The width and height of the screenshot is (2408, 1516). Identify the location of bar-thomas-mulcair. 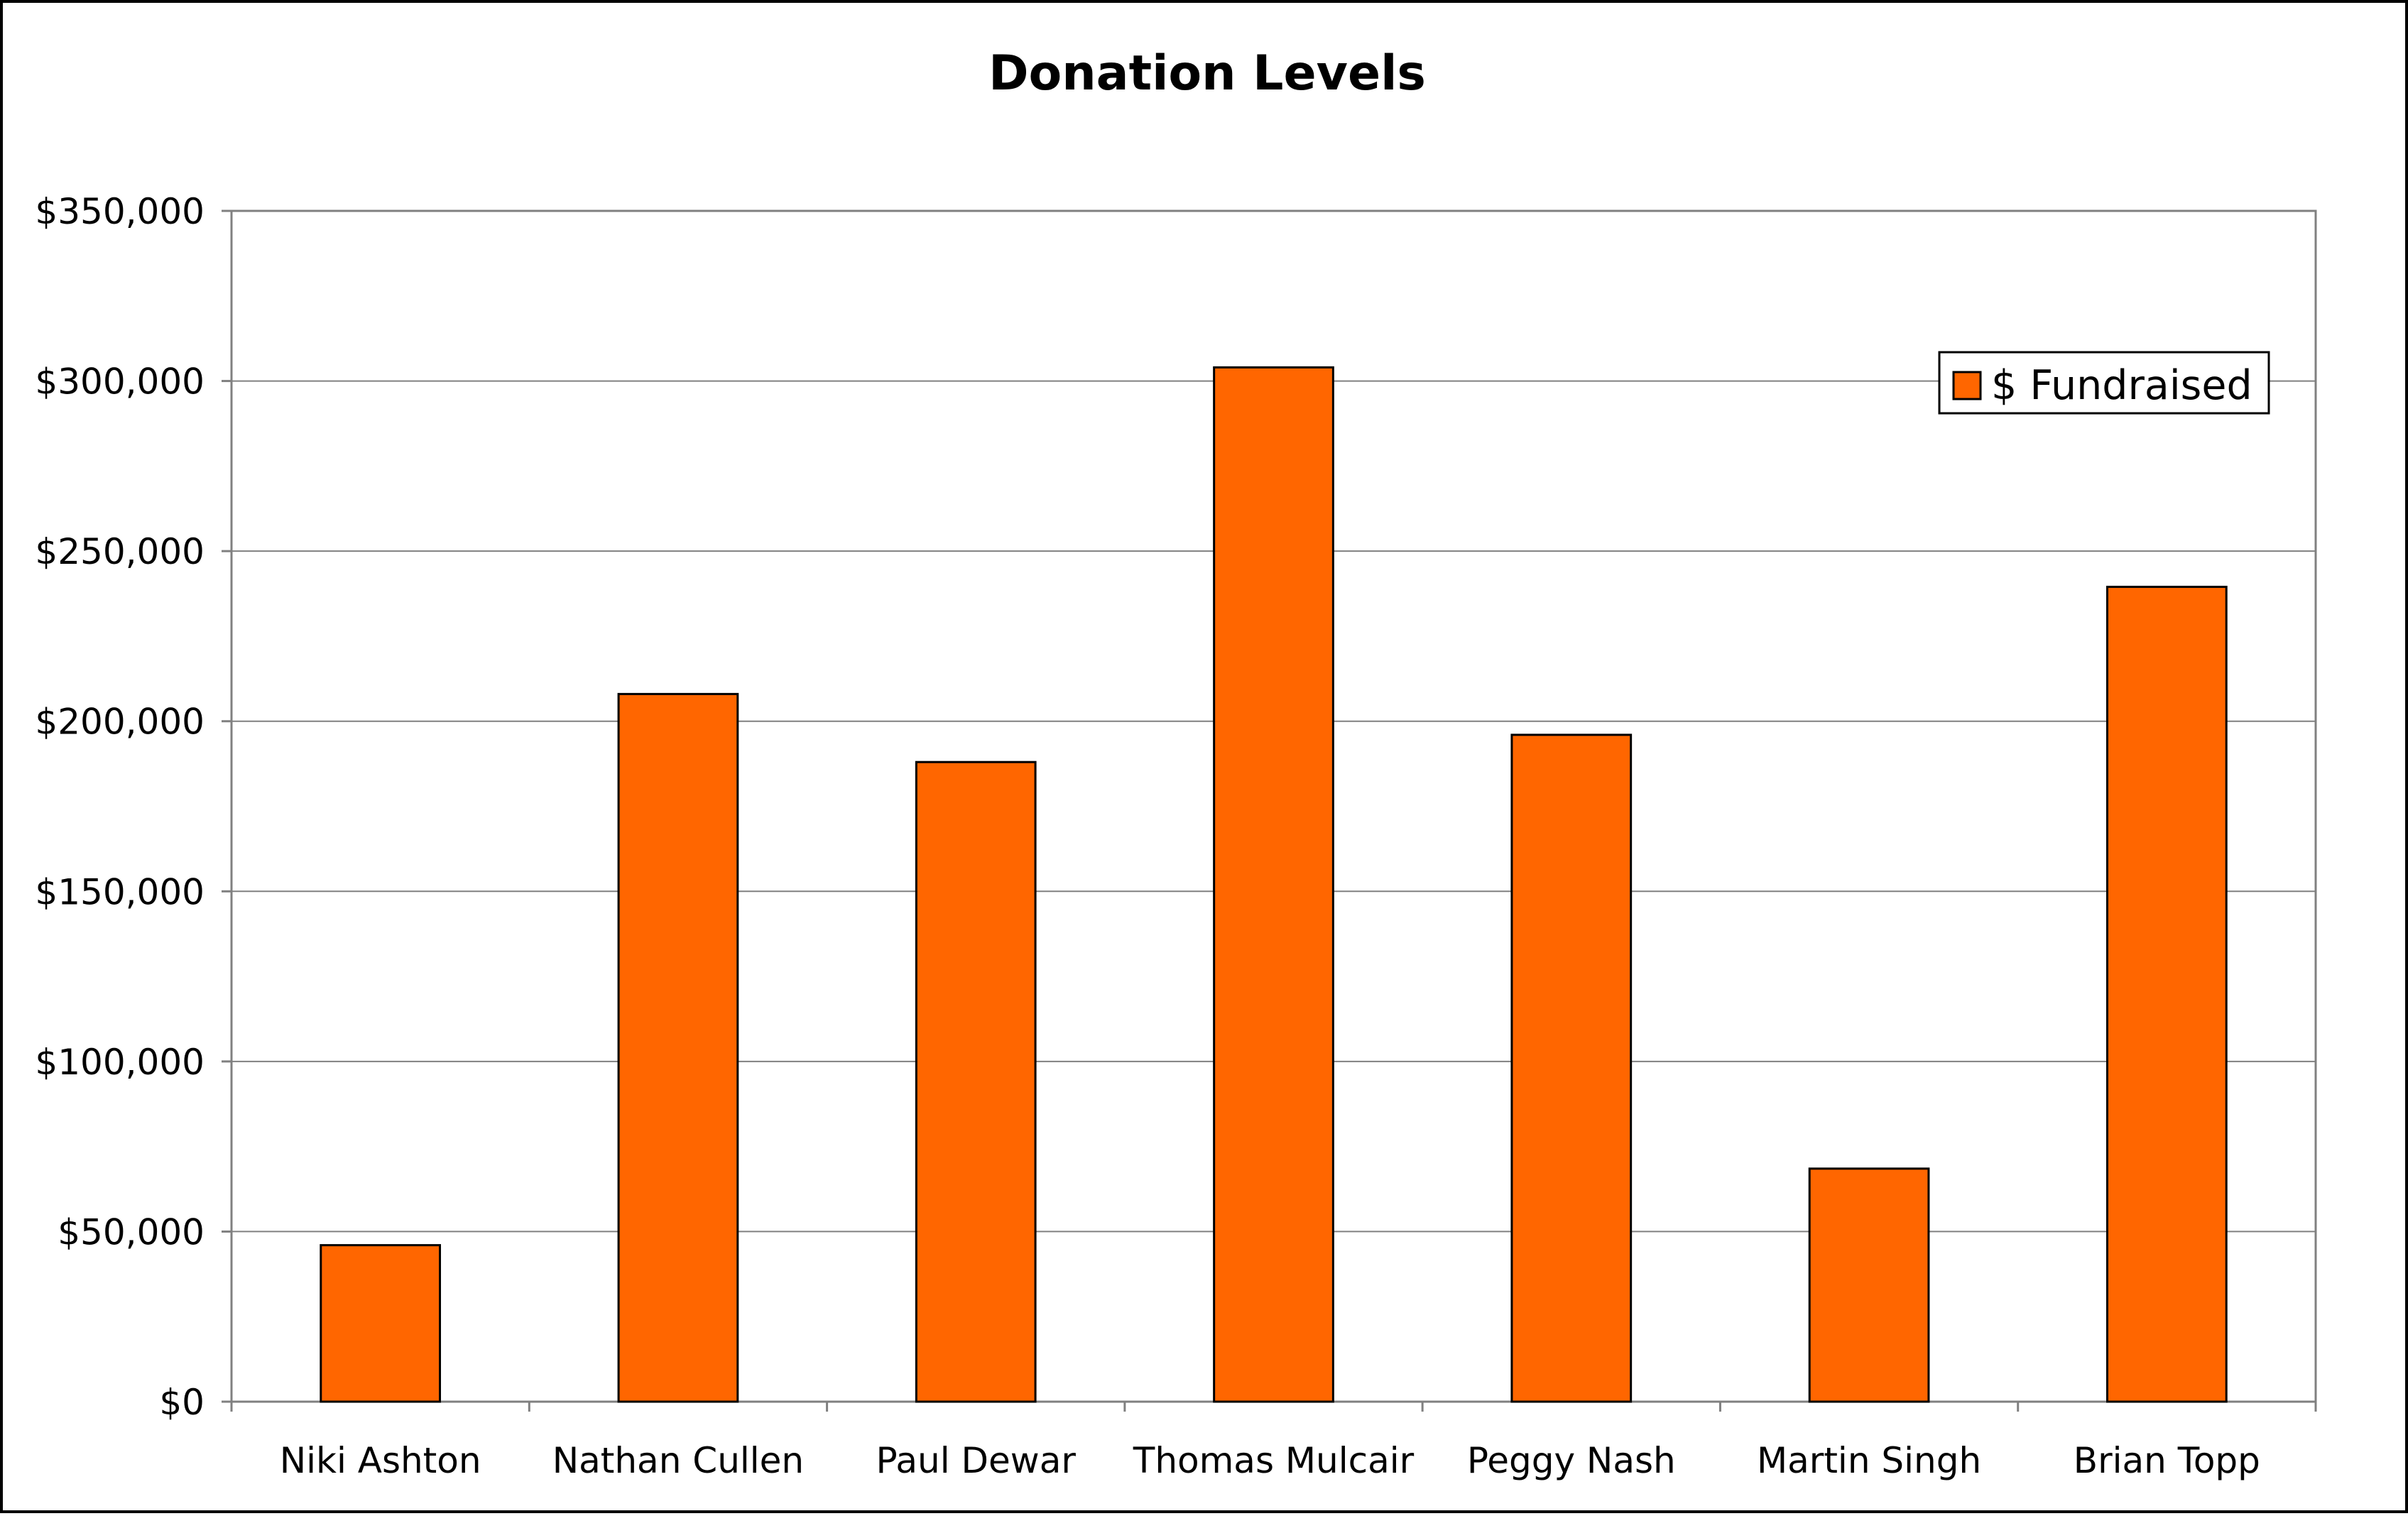
(1273, 884).